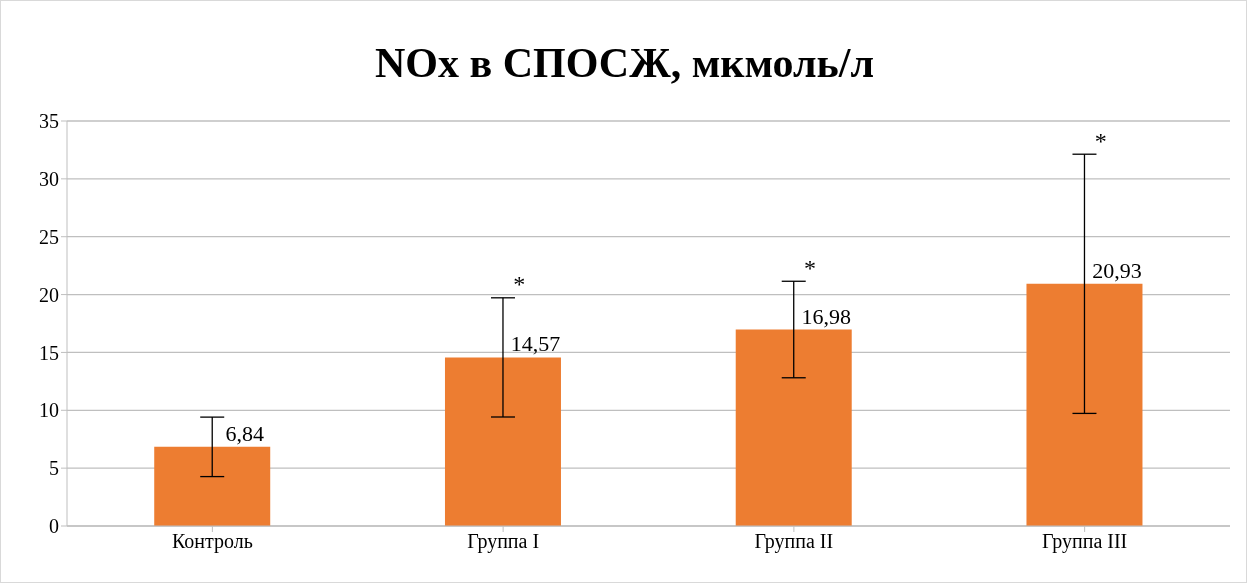  What do you see at coordinates (1117, 270) in the screenshot?
I see `data-label: 20,93` at bounding box center [1117, 270].